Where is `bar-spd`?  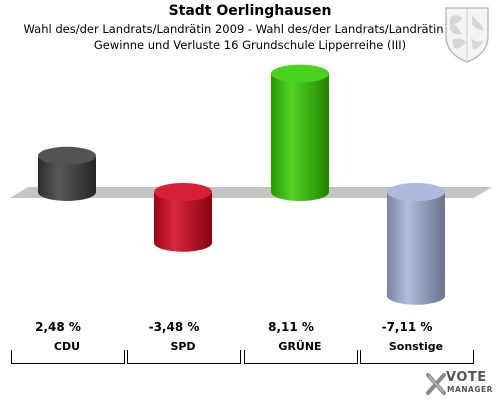 bar-spd is located at coordinates (183, 217).